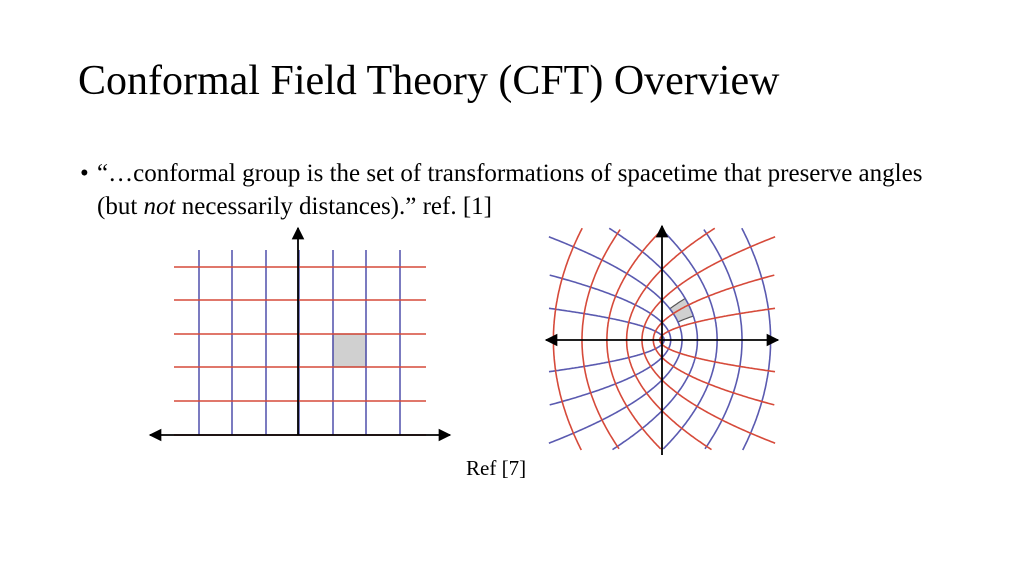 The width and height of the screenshot is (1024, 576). I want to click on bullet-text-emphasis: not, so click(159, 206).